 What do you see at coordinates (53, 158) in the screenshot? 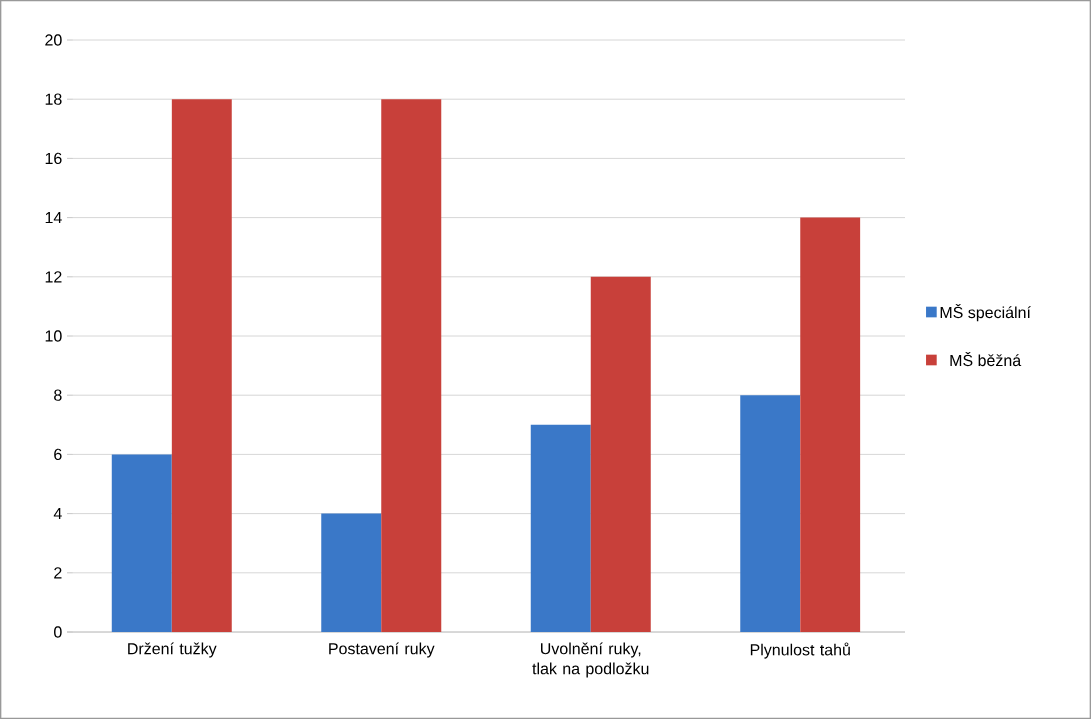
I see `y-tick-label: 16` at bounding box center [53, 158].